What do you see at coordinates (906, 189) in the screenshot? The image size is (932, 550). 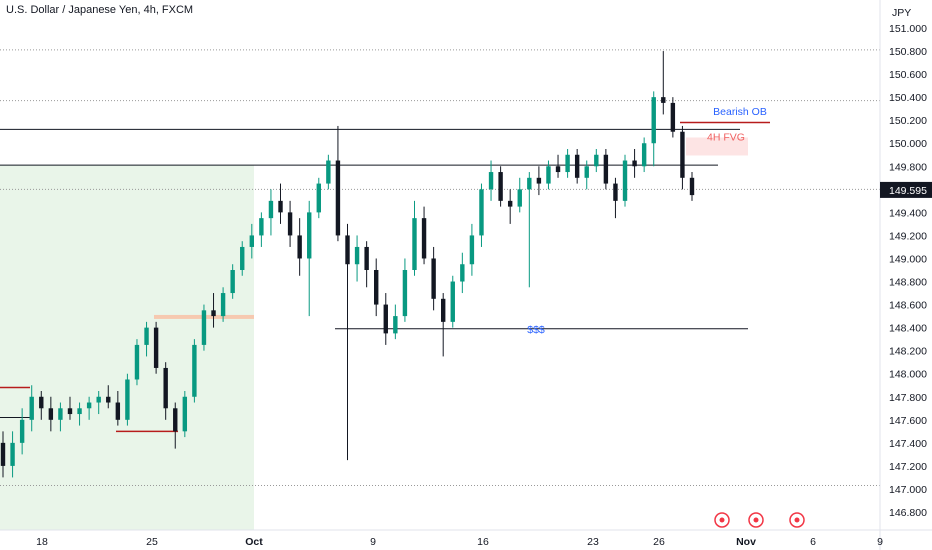 I see `current-price-tag` at bounding box center [906, 189].